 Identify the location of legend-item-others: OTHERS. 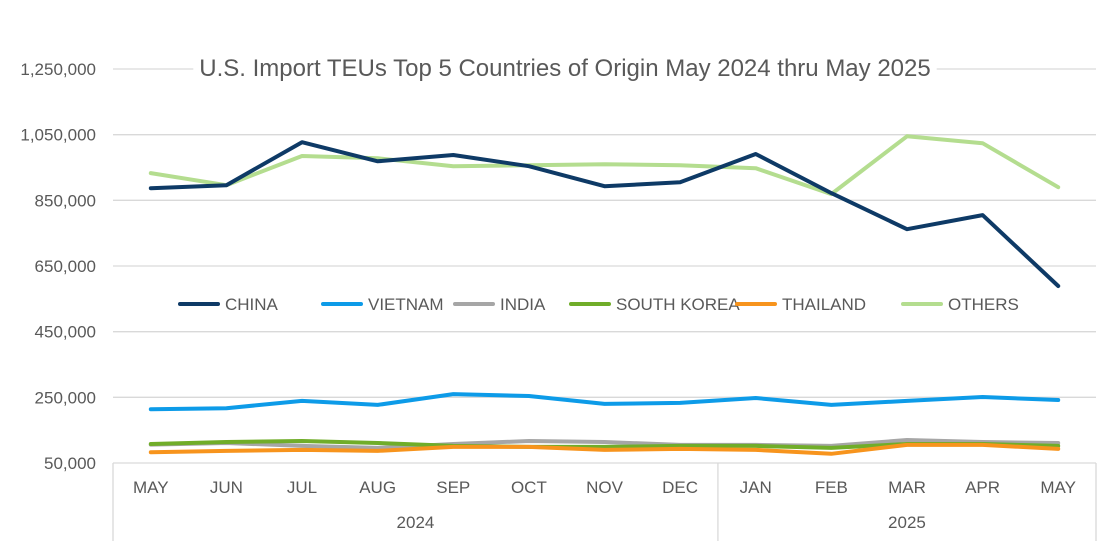
(960, 304).